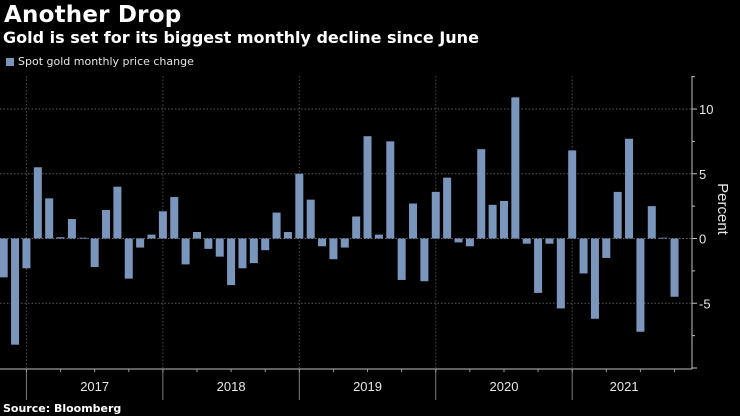 This screenshot has height=416, width=740. I want to click on legend: Spot gold monthly price change, so click(100, 61).